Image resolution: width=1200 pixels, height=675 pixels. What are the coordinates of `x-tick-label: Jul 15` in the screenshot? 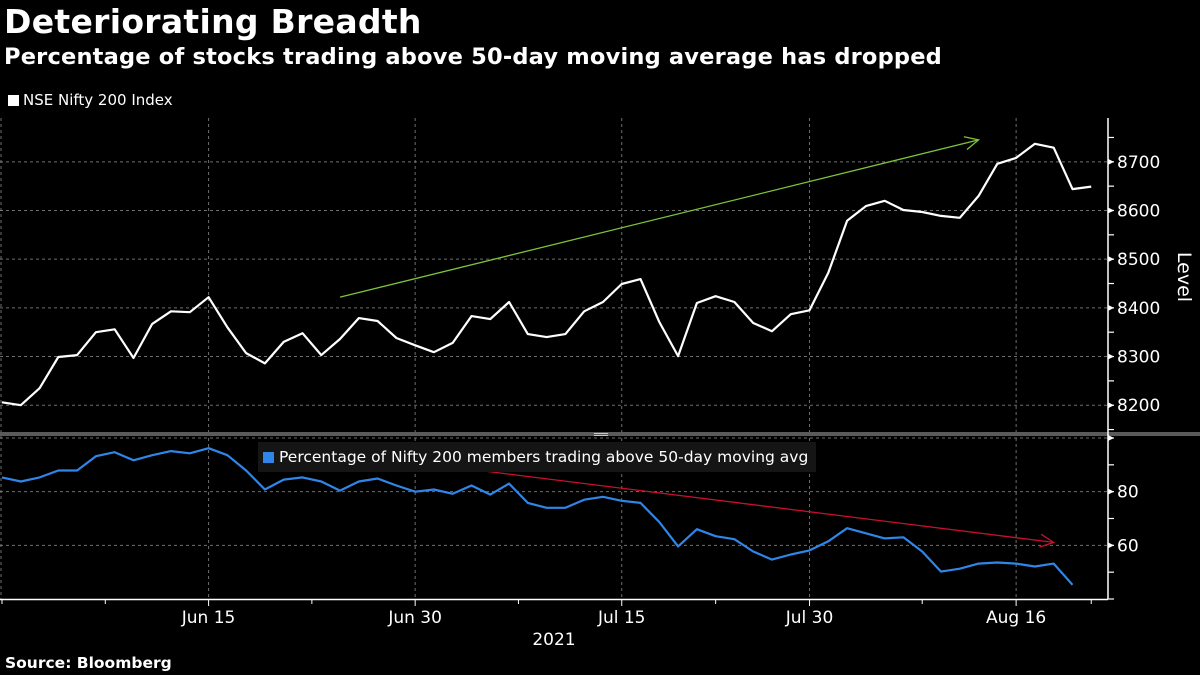 It's located at (621, 618).